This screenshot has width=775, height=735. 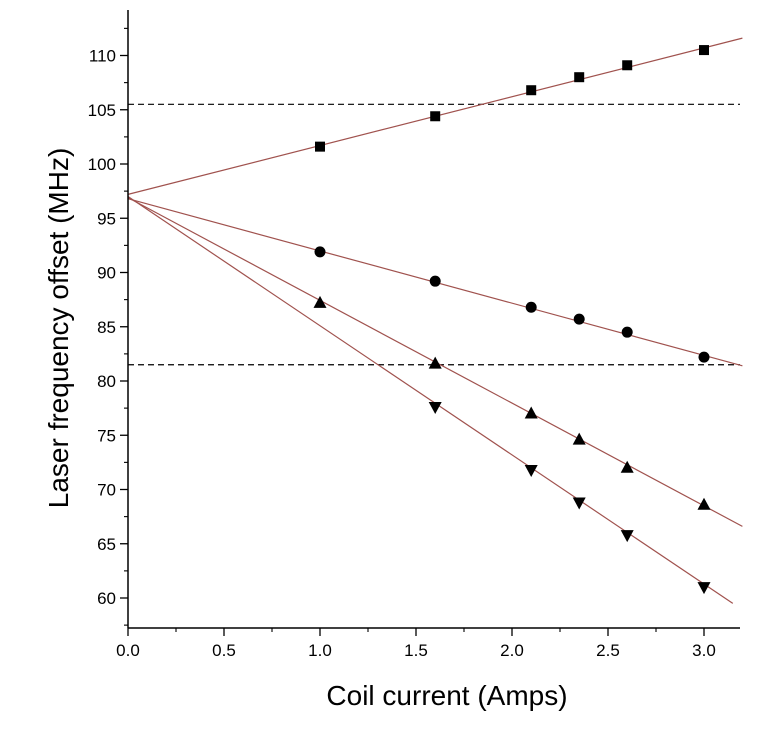 What do you see at coordinates (106, 381) in the screenshot?
I see `y-tick-label: 80` at bounding box center [106, 381].